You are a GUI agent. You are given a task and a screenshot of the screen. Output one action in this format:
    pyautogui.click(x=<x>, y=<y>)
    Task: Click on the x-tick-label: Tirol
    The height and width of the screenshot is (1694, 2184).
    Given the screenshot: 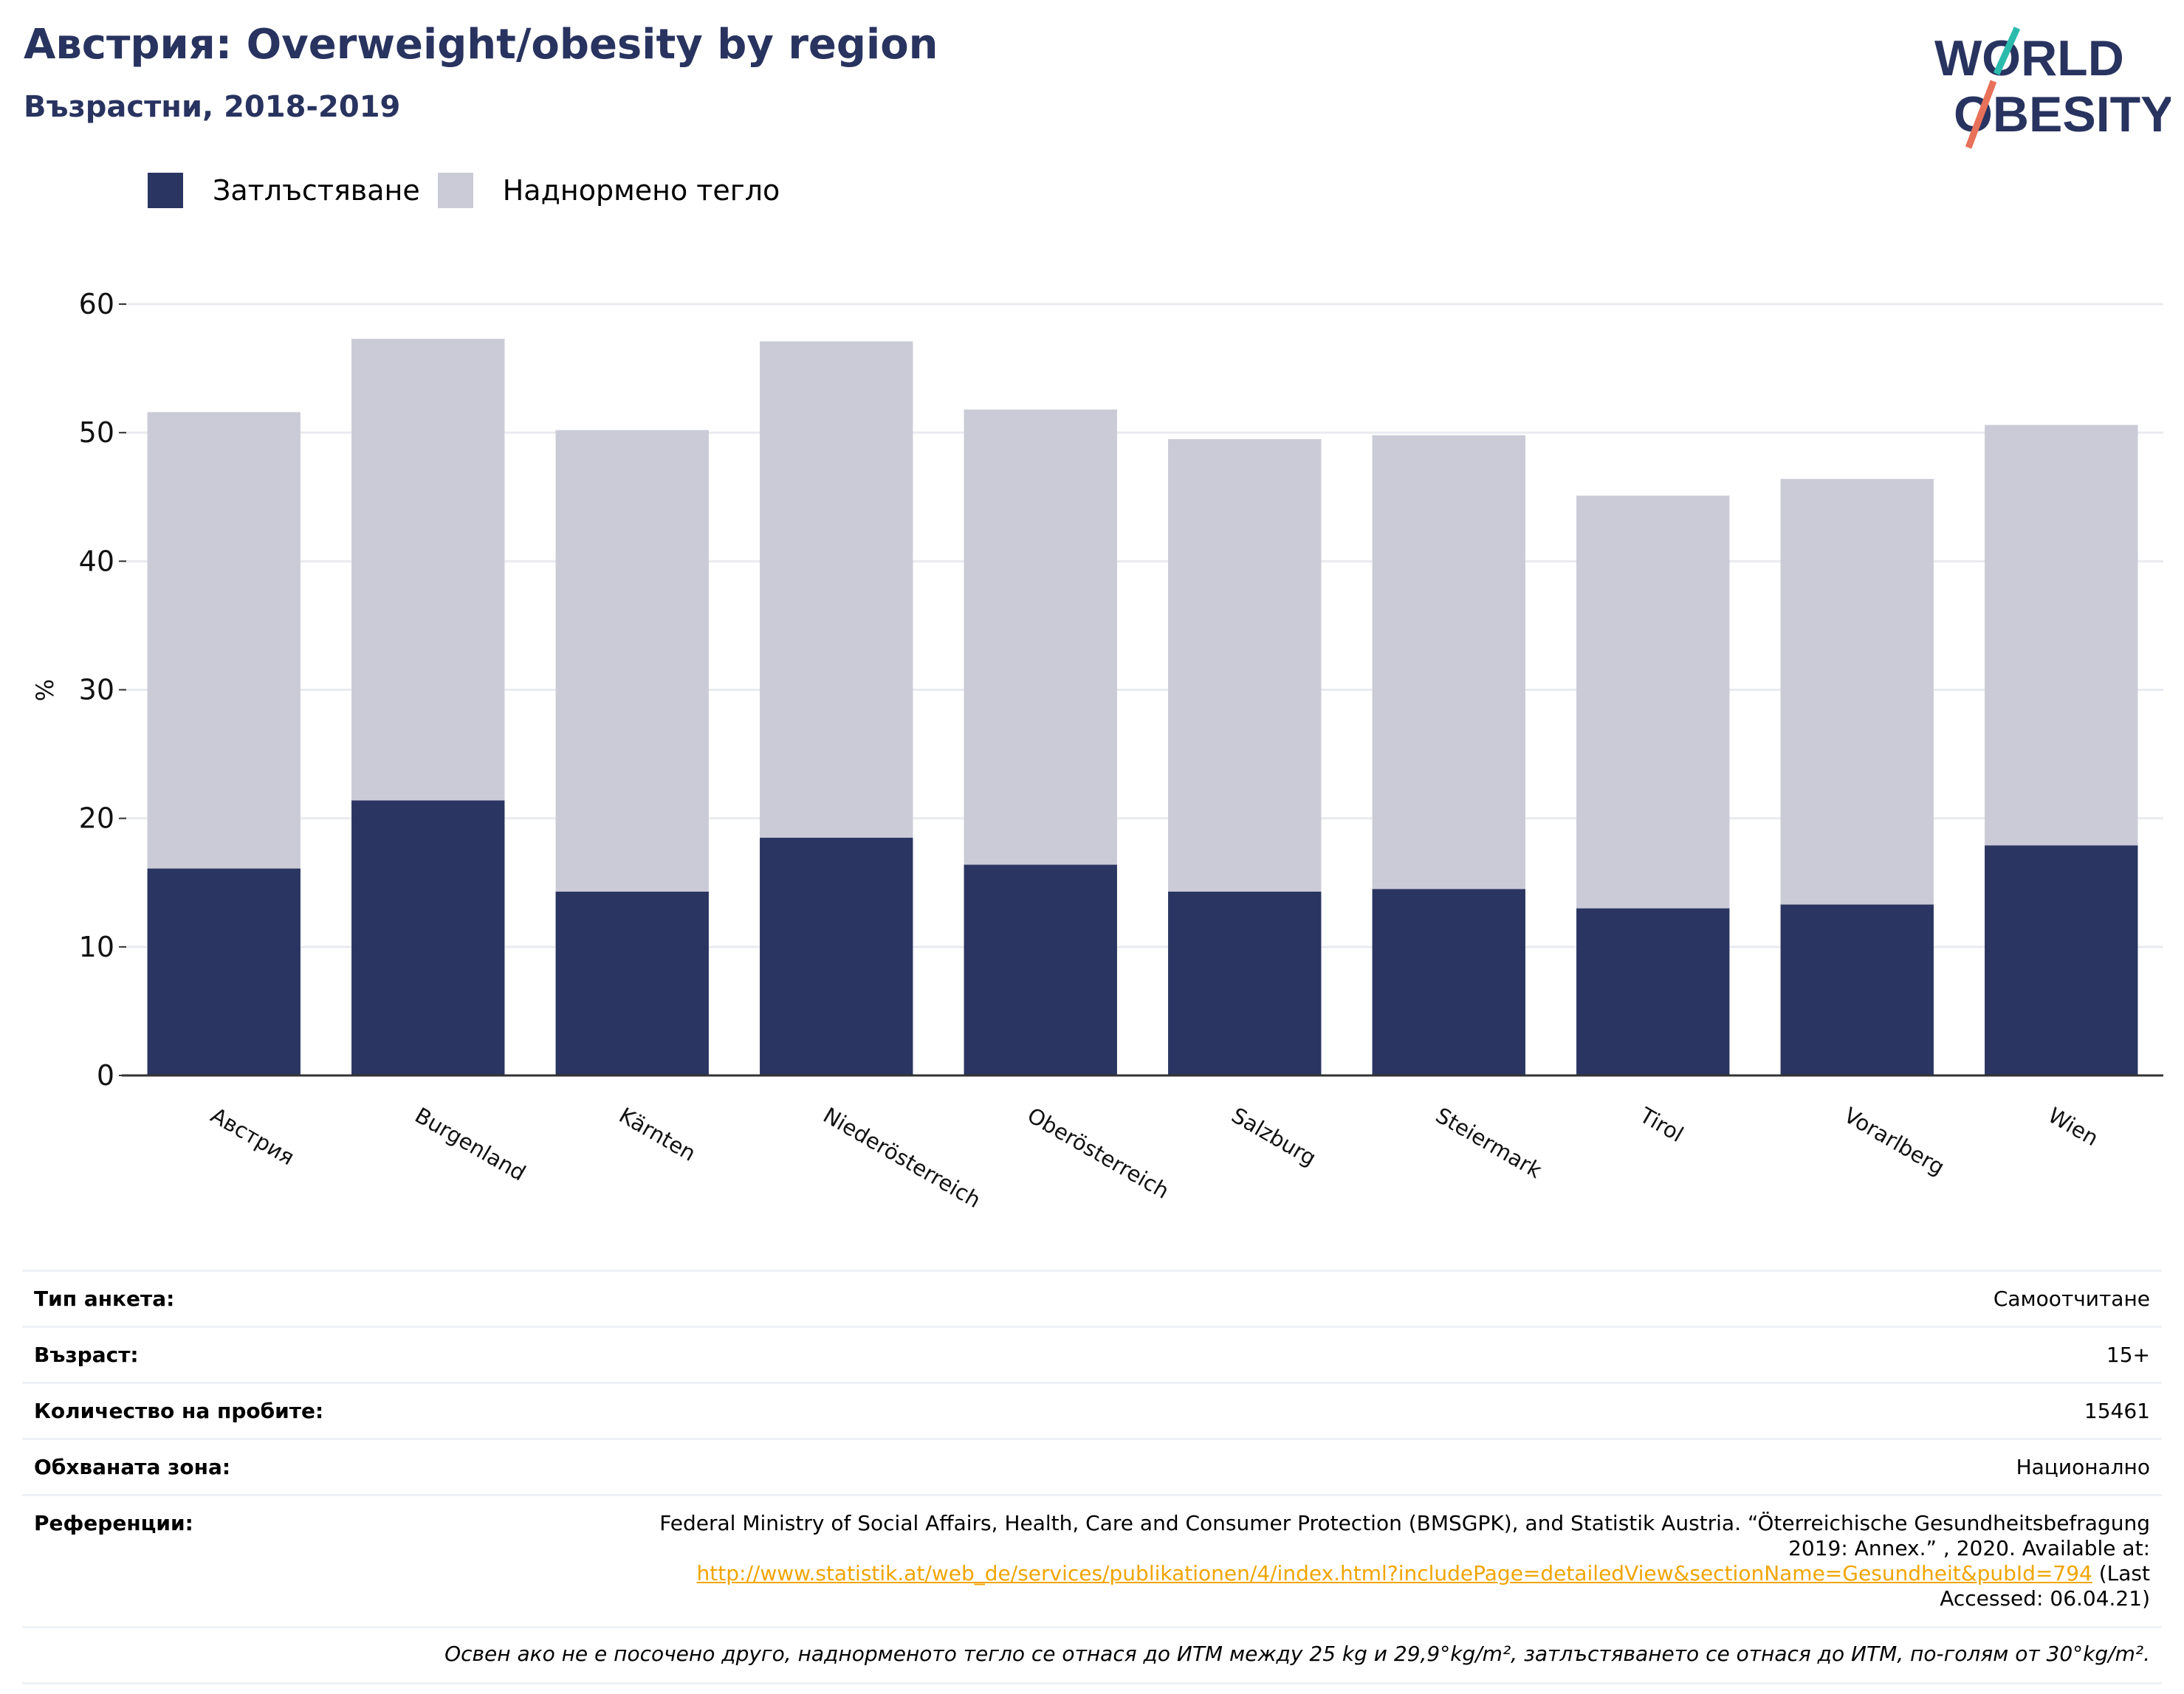 What is the action you would take?
    pyautogui.click(x=1662, y=1124)
    